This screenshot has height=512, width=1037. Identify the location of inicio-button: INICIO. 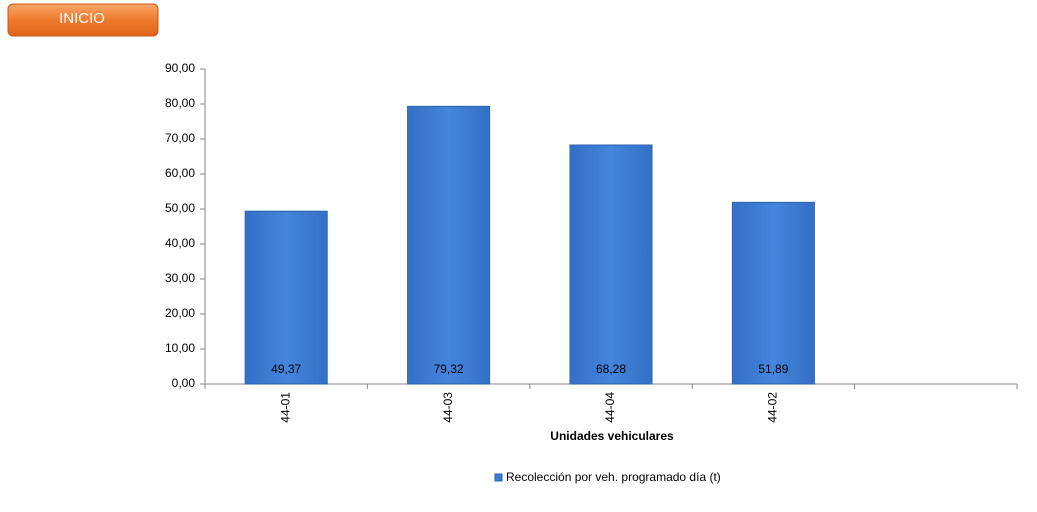
(83, 20).